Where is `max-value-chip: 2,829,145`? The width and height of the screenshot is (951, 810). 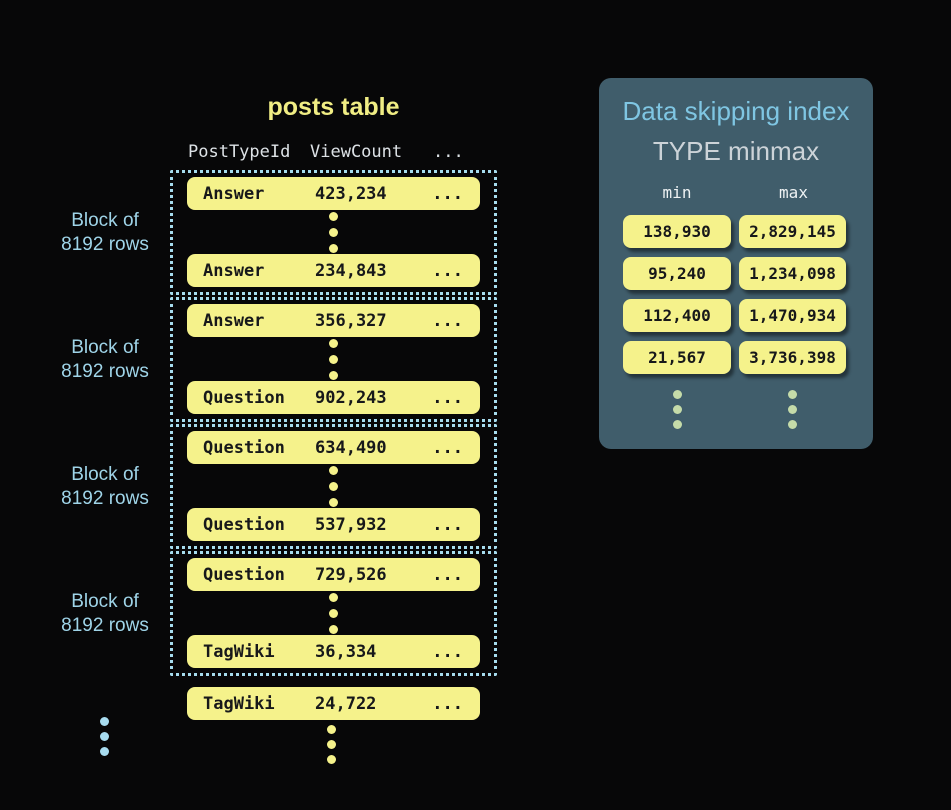 max-value-chip: 2,829,145 is located at coordinates (792, 231).